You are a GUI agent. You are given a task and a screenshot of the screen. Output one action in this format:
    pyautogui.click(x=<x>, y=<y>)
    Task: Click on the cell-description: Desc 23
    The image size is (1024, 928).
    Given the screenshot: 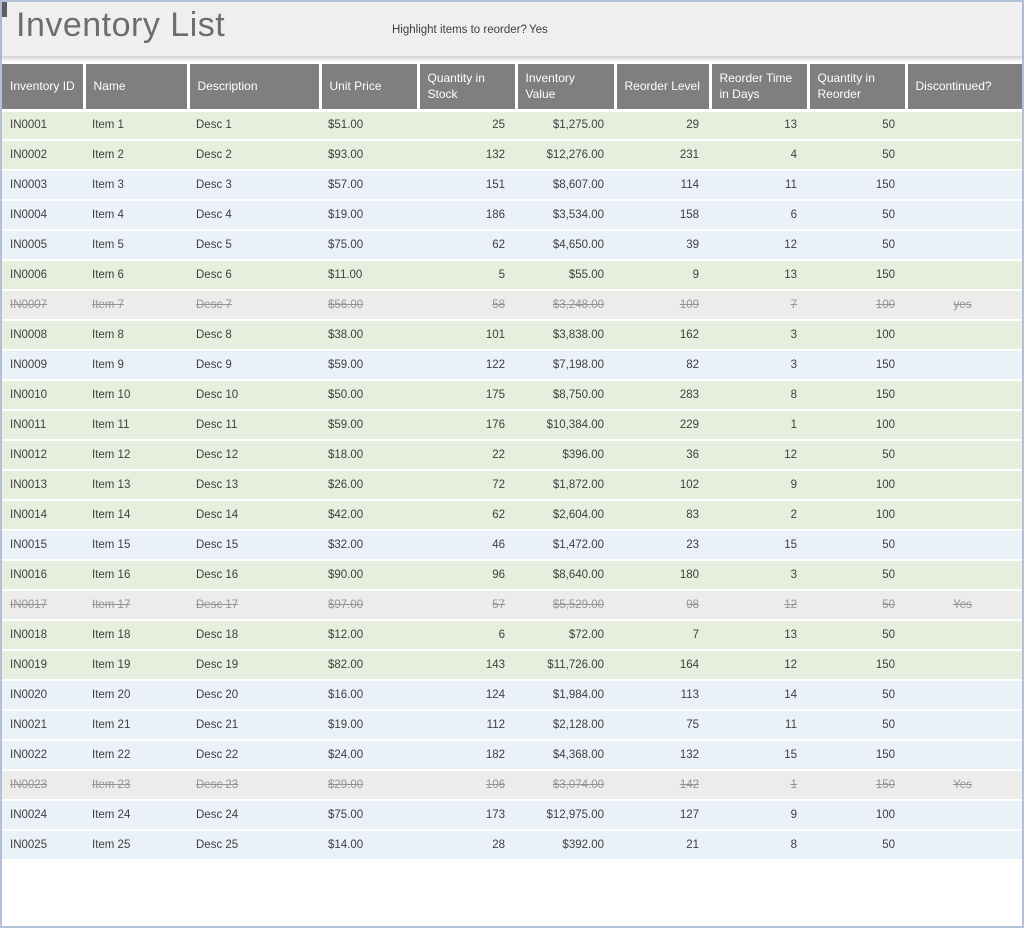 What is the action you would take?
    pyautogui.click(x=254, y=785)
    